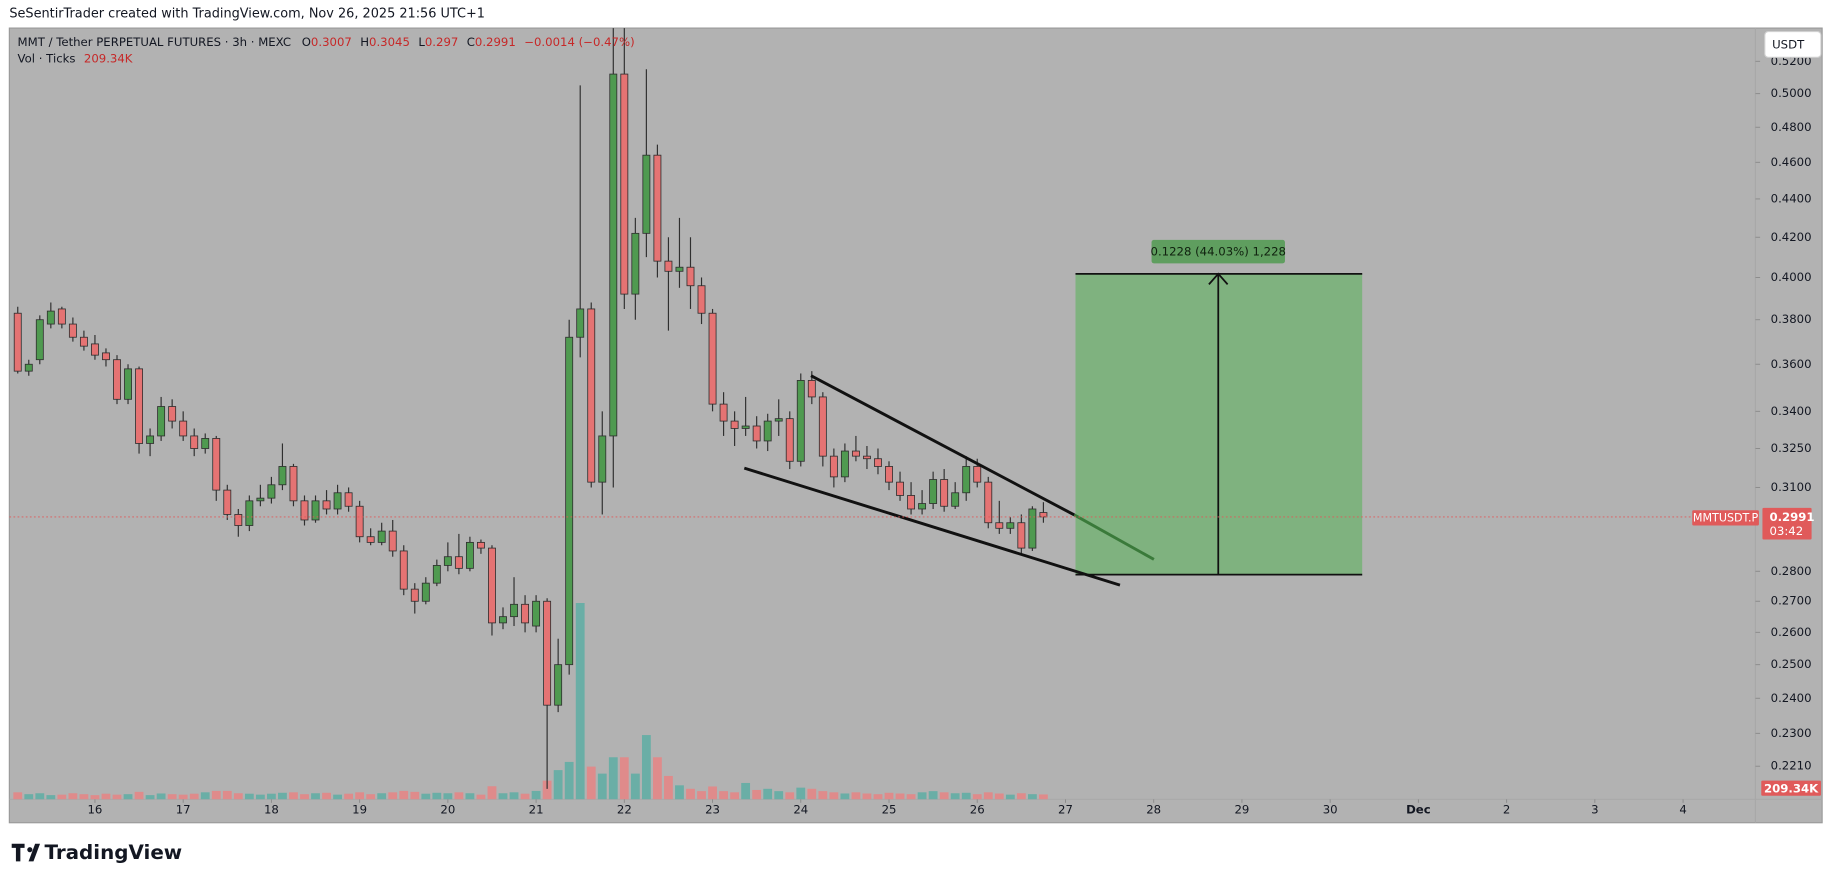 Image resolution: width=1835 pixels, height=883 pixels. I want to click on currency-button, so click(1793, 44).